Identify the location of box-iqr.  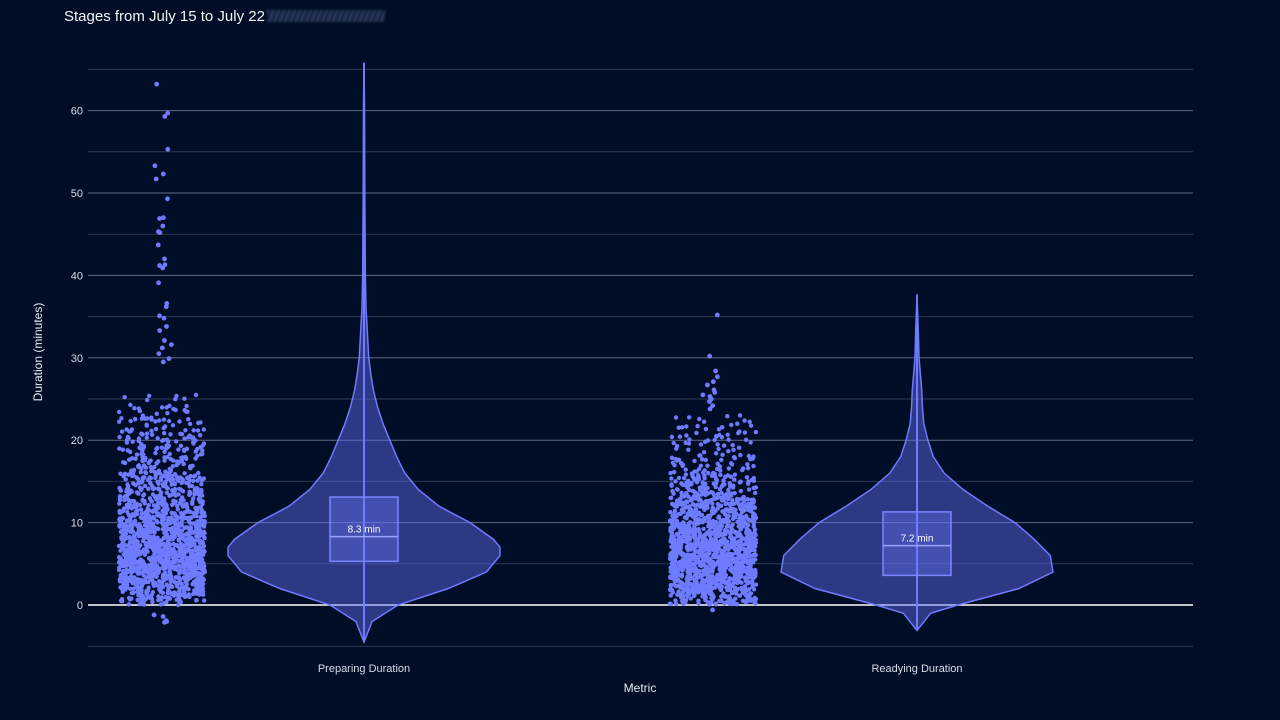
(364, 529).